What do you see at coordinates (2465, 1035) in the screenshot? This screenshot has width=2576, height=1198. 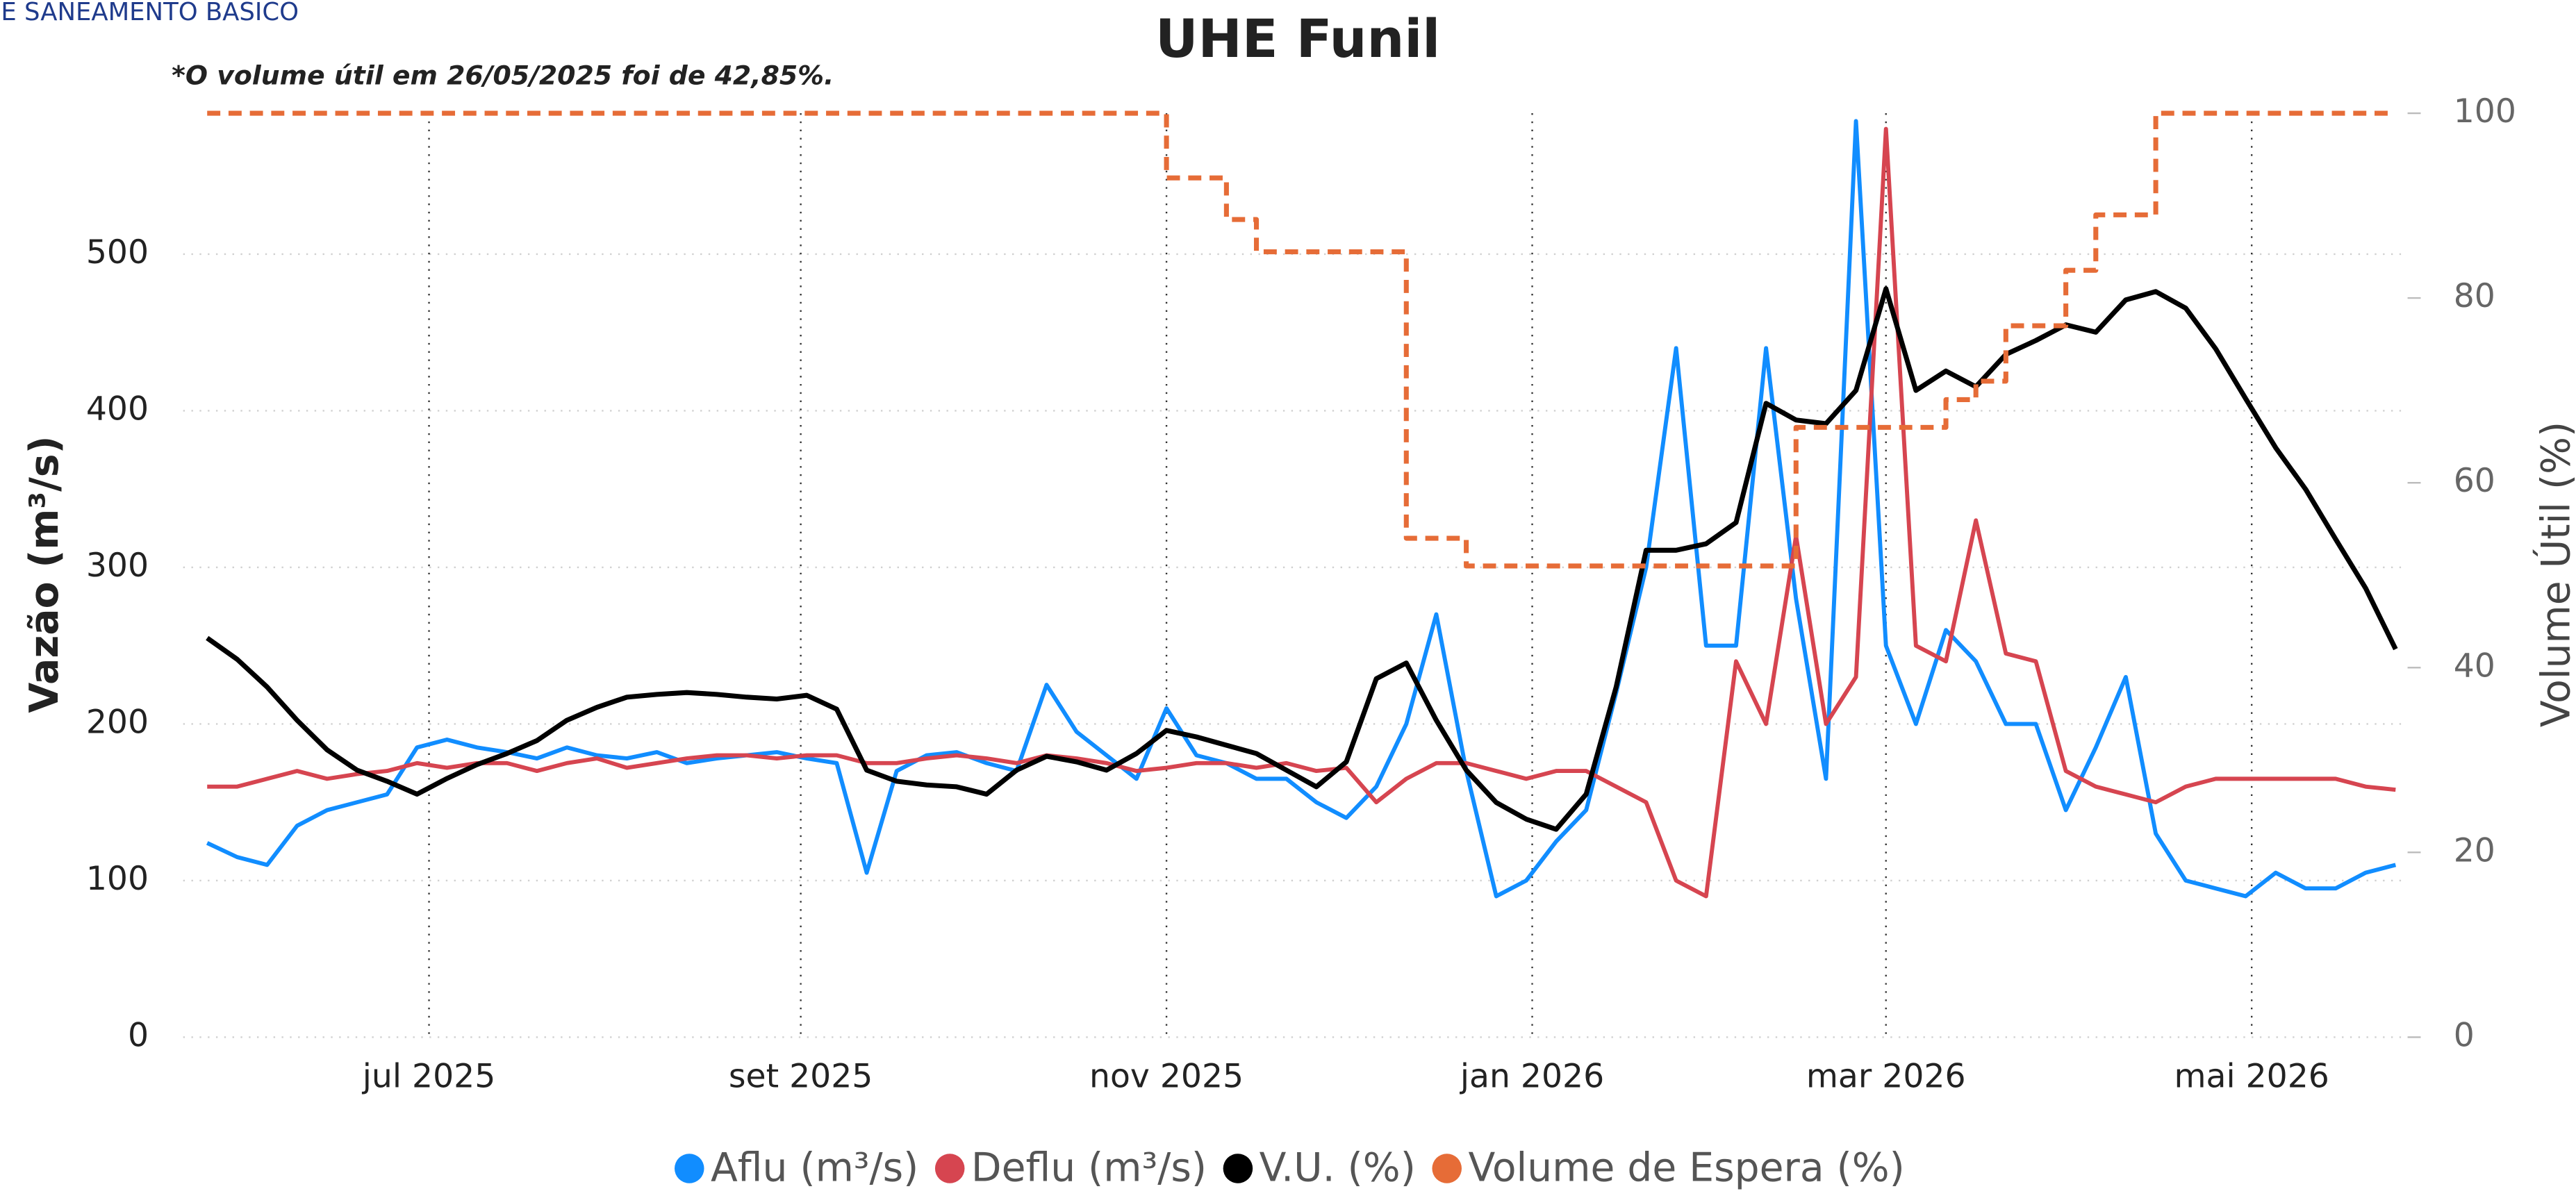 I see `y2-tick-label: 0` at bounding box center [2465, 1035].